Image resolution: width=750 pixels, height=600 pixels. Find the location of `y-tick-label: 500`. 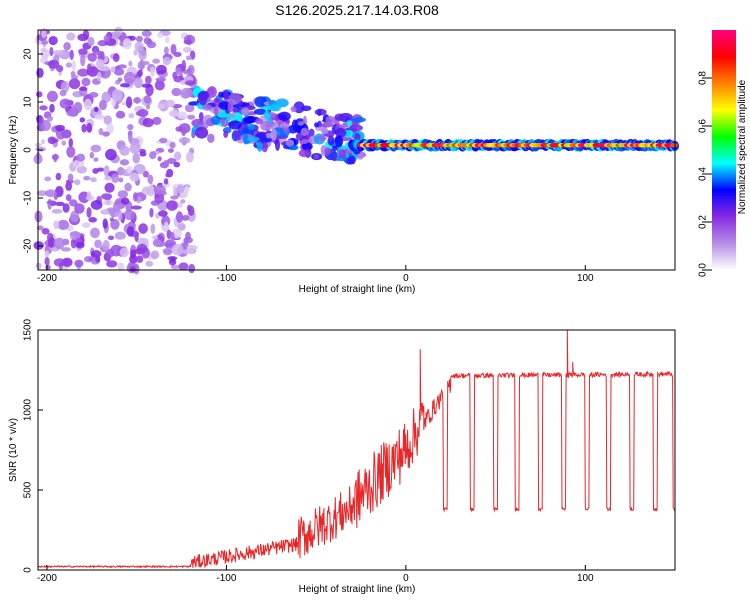

y-tick-label: 500 is located at coordinates (28, 489).